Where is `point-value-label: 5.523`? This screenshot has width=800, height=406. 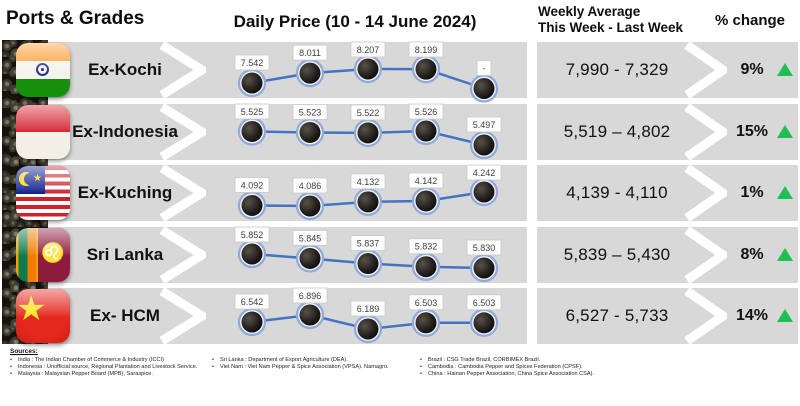
point-value-label: 5.523 is located at coordinates (310, 112).